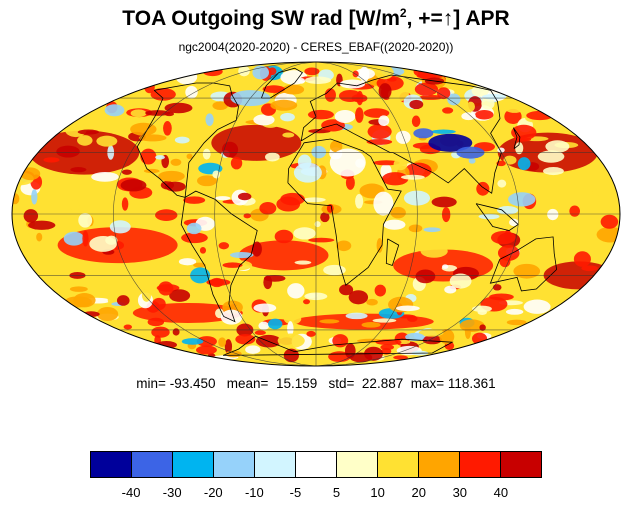 The image size is (632, 506). Describe the element at coordinates (382, 383) in the screenshot. I see `std-value: 22.887` at that location.